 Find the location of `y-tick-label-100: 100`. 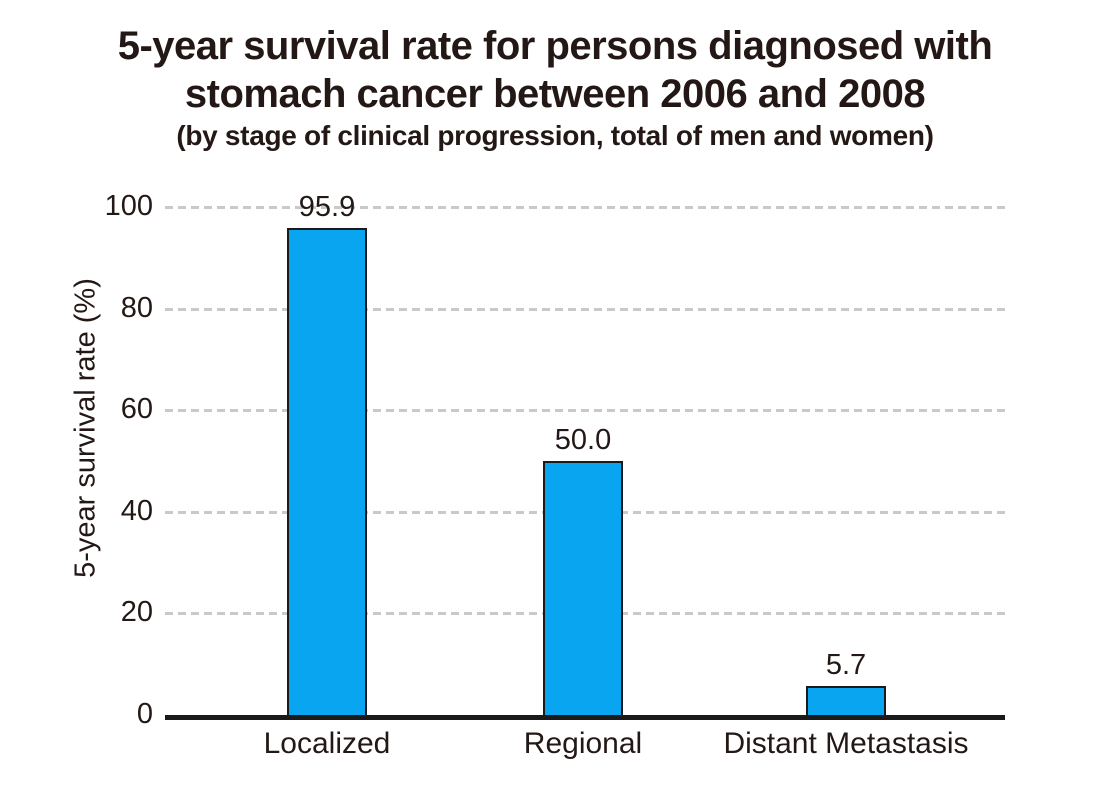

y-tick-label-100: 100 is located at coordinates (128, 206).